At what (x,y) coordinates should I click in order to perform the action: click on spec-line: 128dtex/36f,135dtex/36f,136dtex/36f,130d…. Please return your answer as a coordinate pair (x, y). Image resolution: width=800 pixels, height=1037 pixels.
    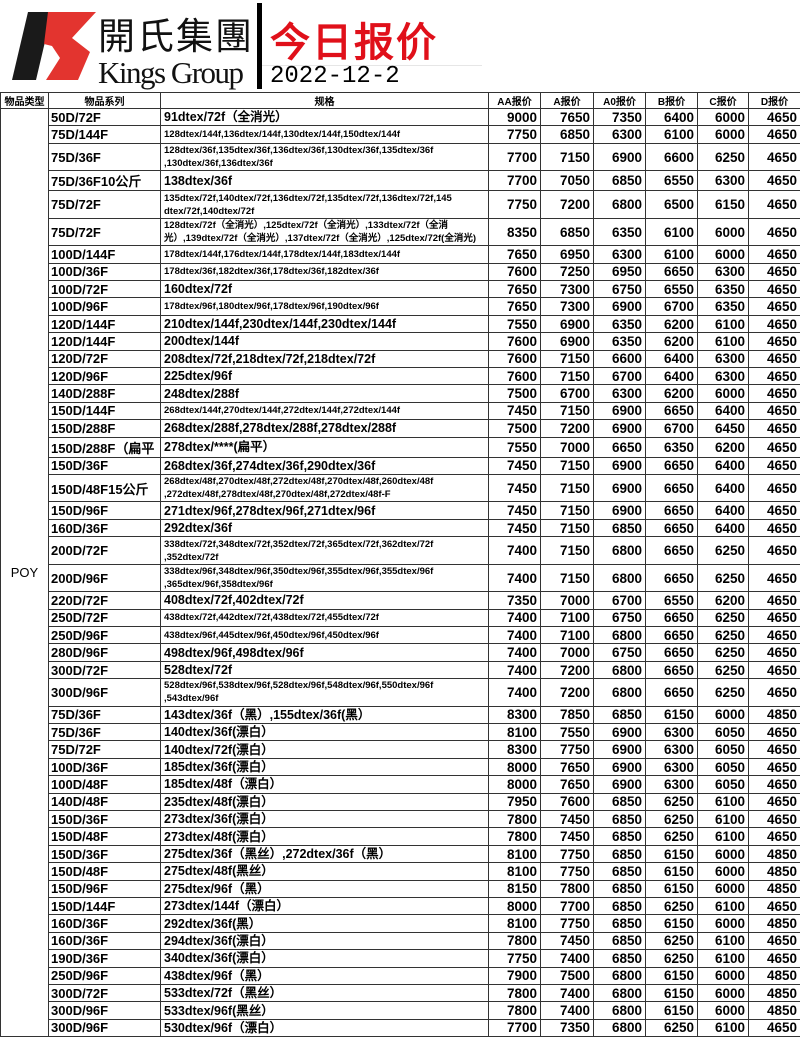
    Looking at the image, I should click on (325, 150).